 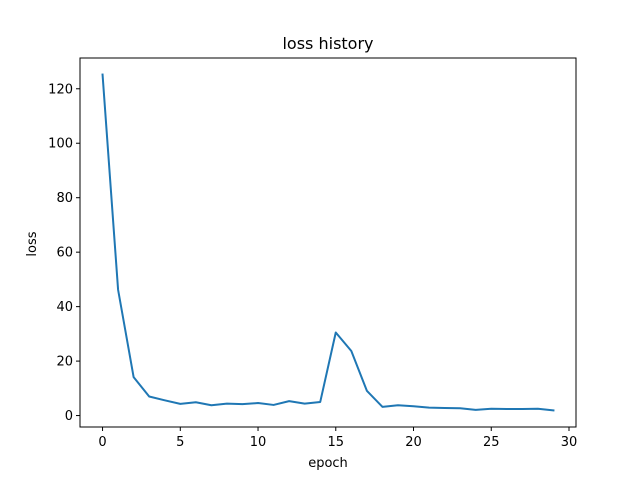 What do you see at coordinates (64, 362) in the screenshot?
I see `y-tick-label: 20` at bounding box center [64, 362].